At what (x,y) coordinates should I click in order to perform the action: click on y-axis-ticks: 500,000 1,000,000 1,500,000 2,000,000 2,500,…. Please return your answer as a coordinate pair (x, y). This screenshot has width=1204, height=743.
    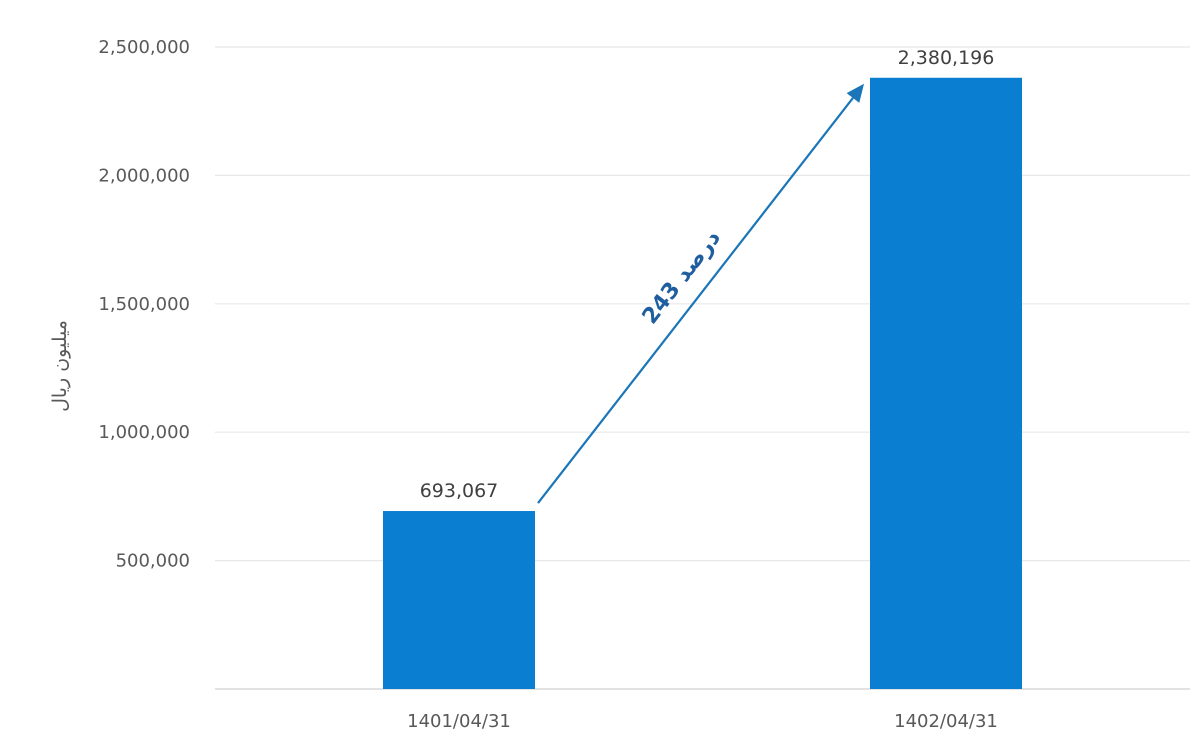
    Looking at the image, I should click on (144, 304).